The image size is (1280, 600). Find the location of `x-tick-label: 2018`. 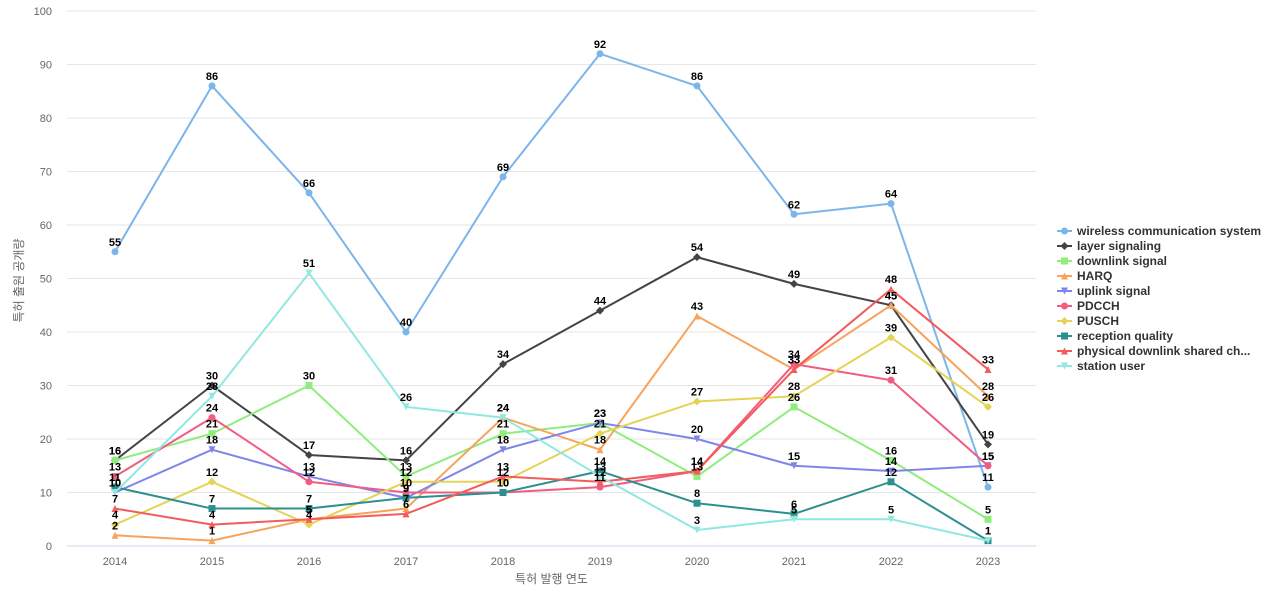

x-tick-label: 2018 is located at coordinates (503, 562).